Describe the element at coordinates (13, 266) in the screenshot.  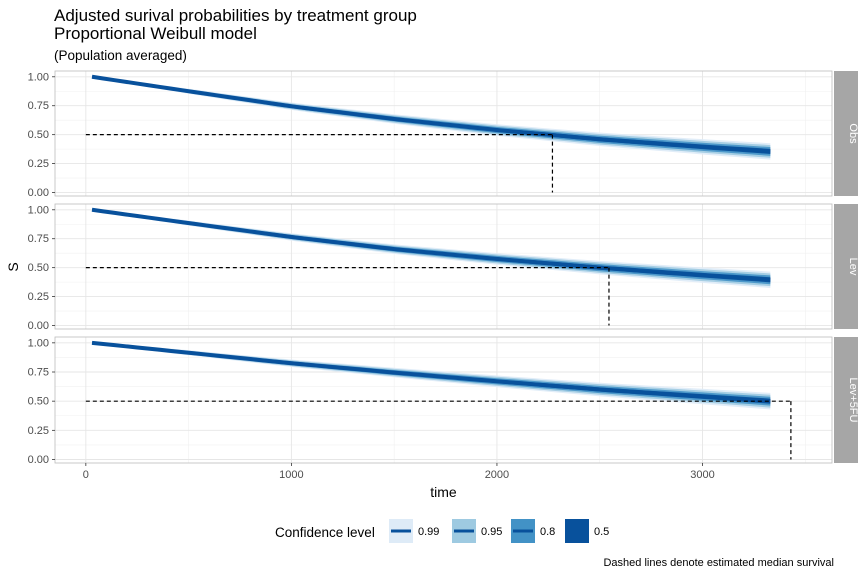
I see `y-axis-title: S` at that location.